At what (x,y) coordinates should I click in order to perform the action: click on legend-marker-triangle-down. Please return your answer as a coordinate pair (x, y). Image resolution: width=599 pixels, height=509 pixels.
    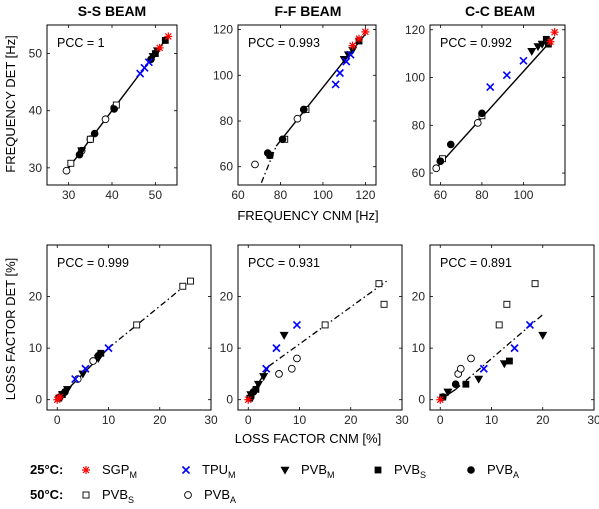
    Looking at the image, I should click on (285, 470).